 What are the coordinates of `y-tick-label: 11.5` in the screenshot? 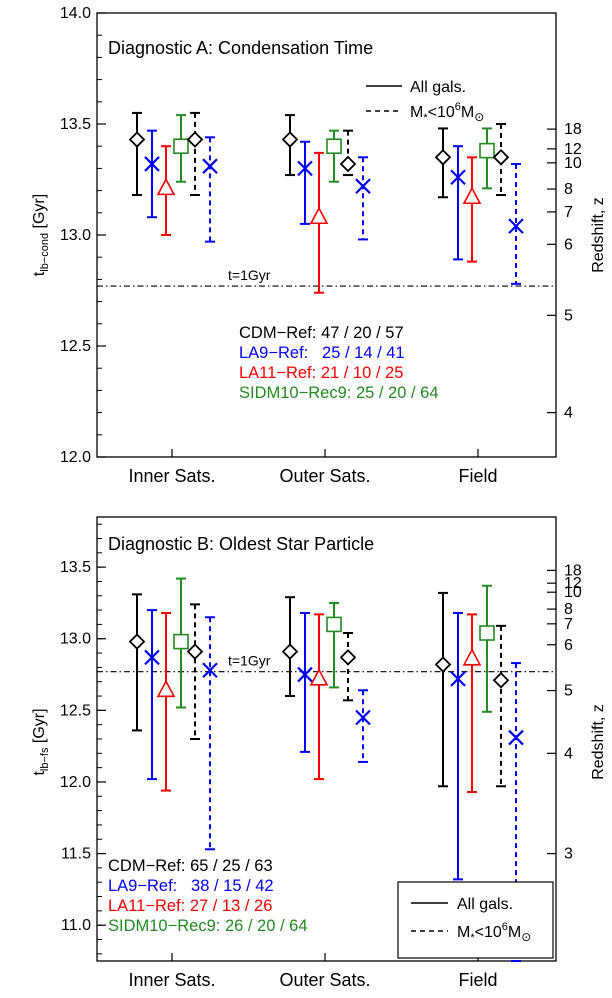 It's located at (76, 854).